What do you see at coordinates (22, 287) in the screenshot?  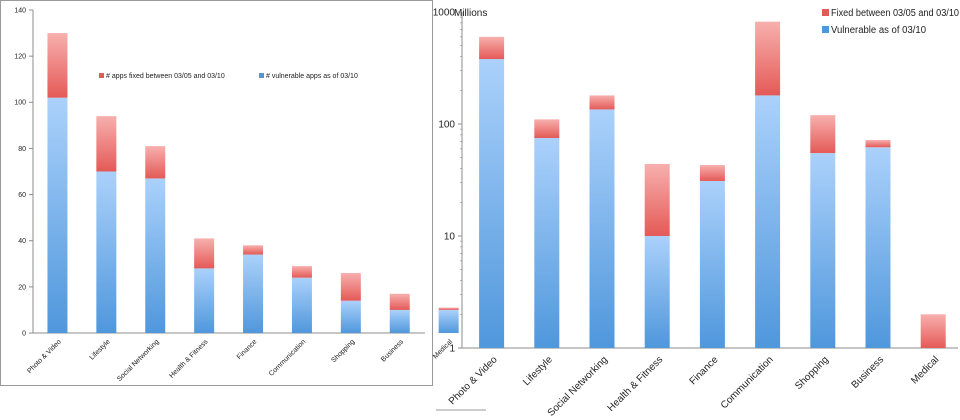 I see `y-tick-label: 20` at bounding box center [22, 287].